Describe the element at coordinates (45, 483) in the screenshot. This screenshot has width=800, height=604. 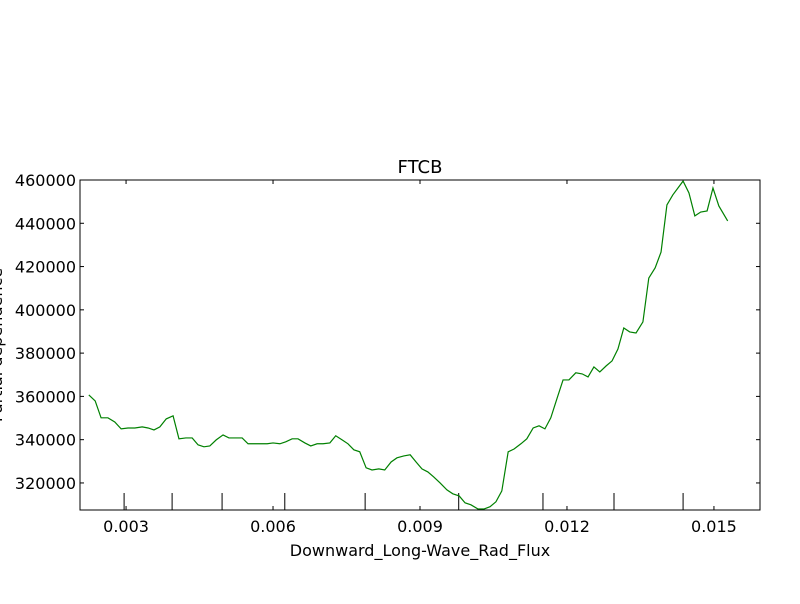
I see `y-tick-label: 320000` at that location.